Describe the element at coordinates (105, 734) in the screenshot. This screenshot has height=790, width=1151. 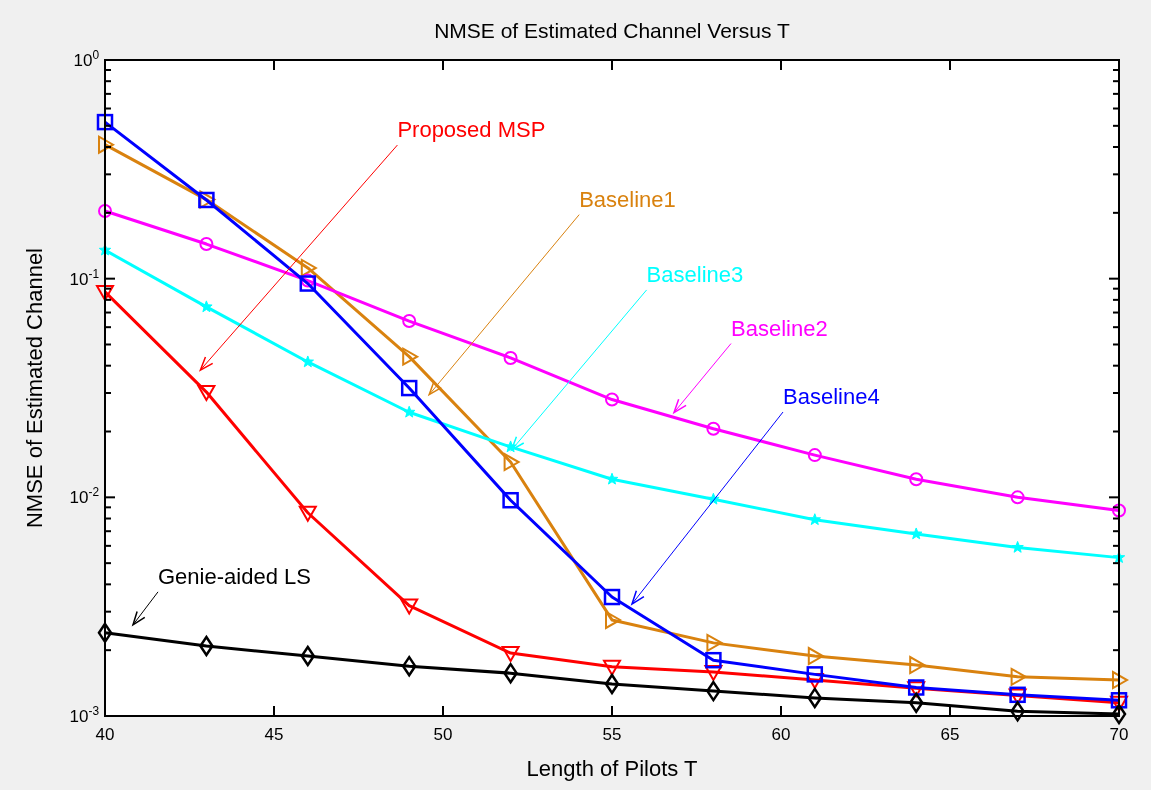
I see `x-tick-label: 40` at that location.